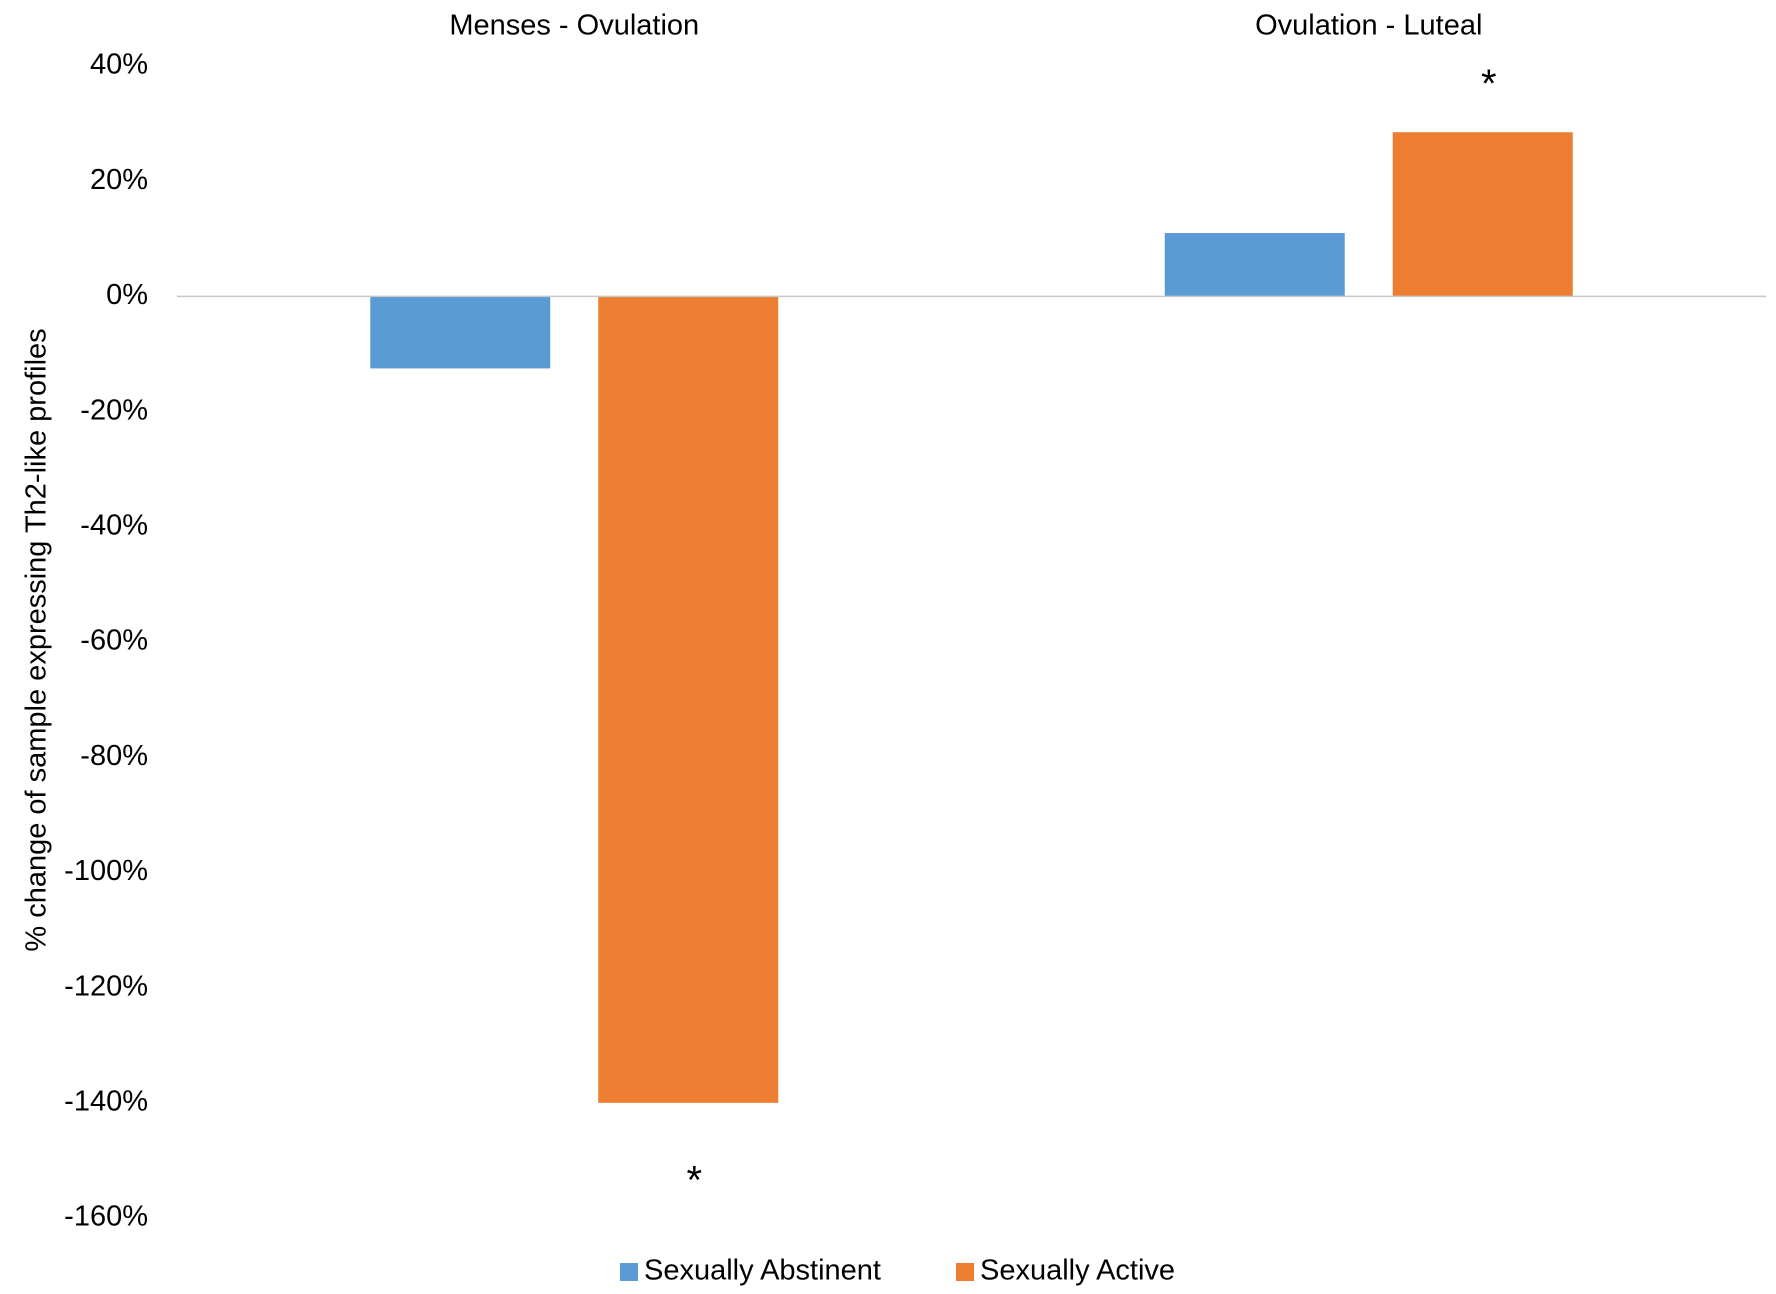 Image resolution: width=1776 pixels, height=1294 pixels. What do you see at coordinates (106, 1101) in the screenshot?
I see `y-tick-label: -140%` at bounding box center [106, 1101].